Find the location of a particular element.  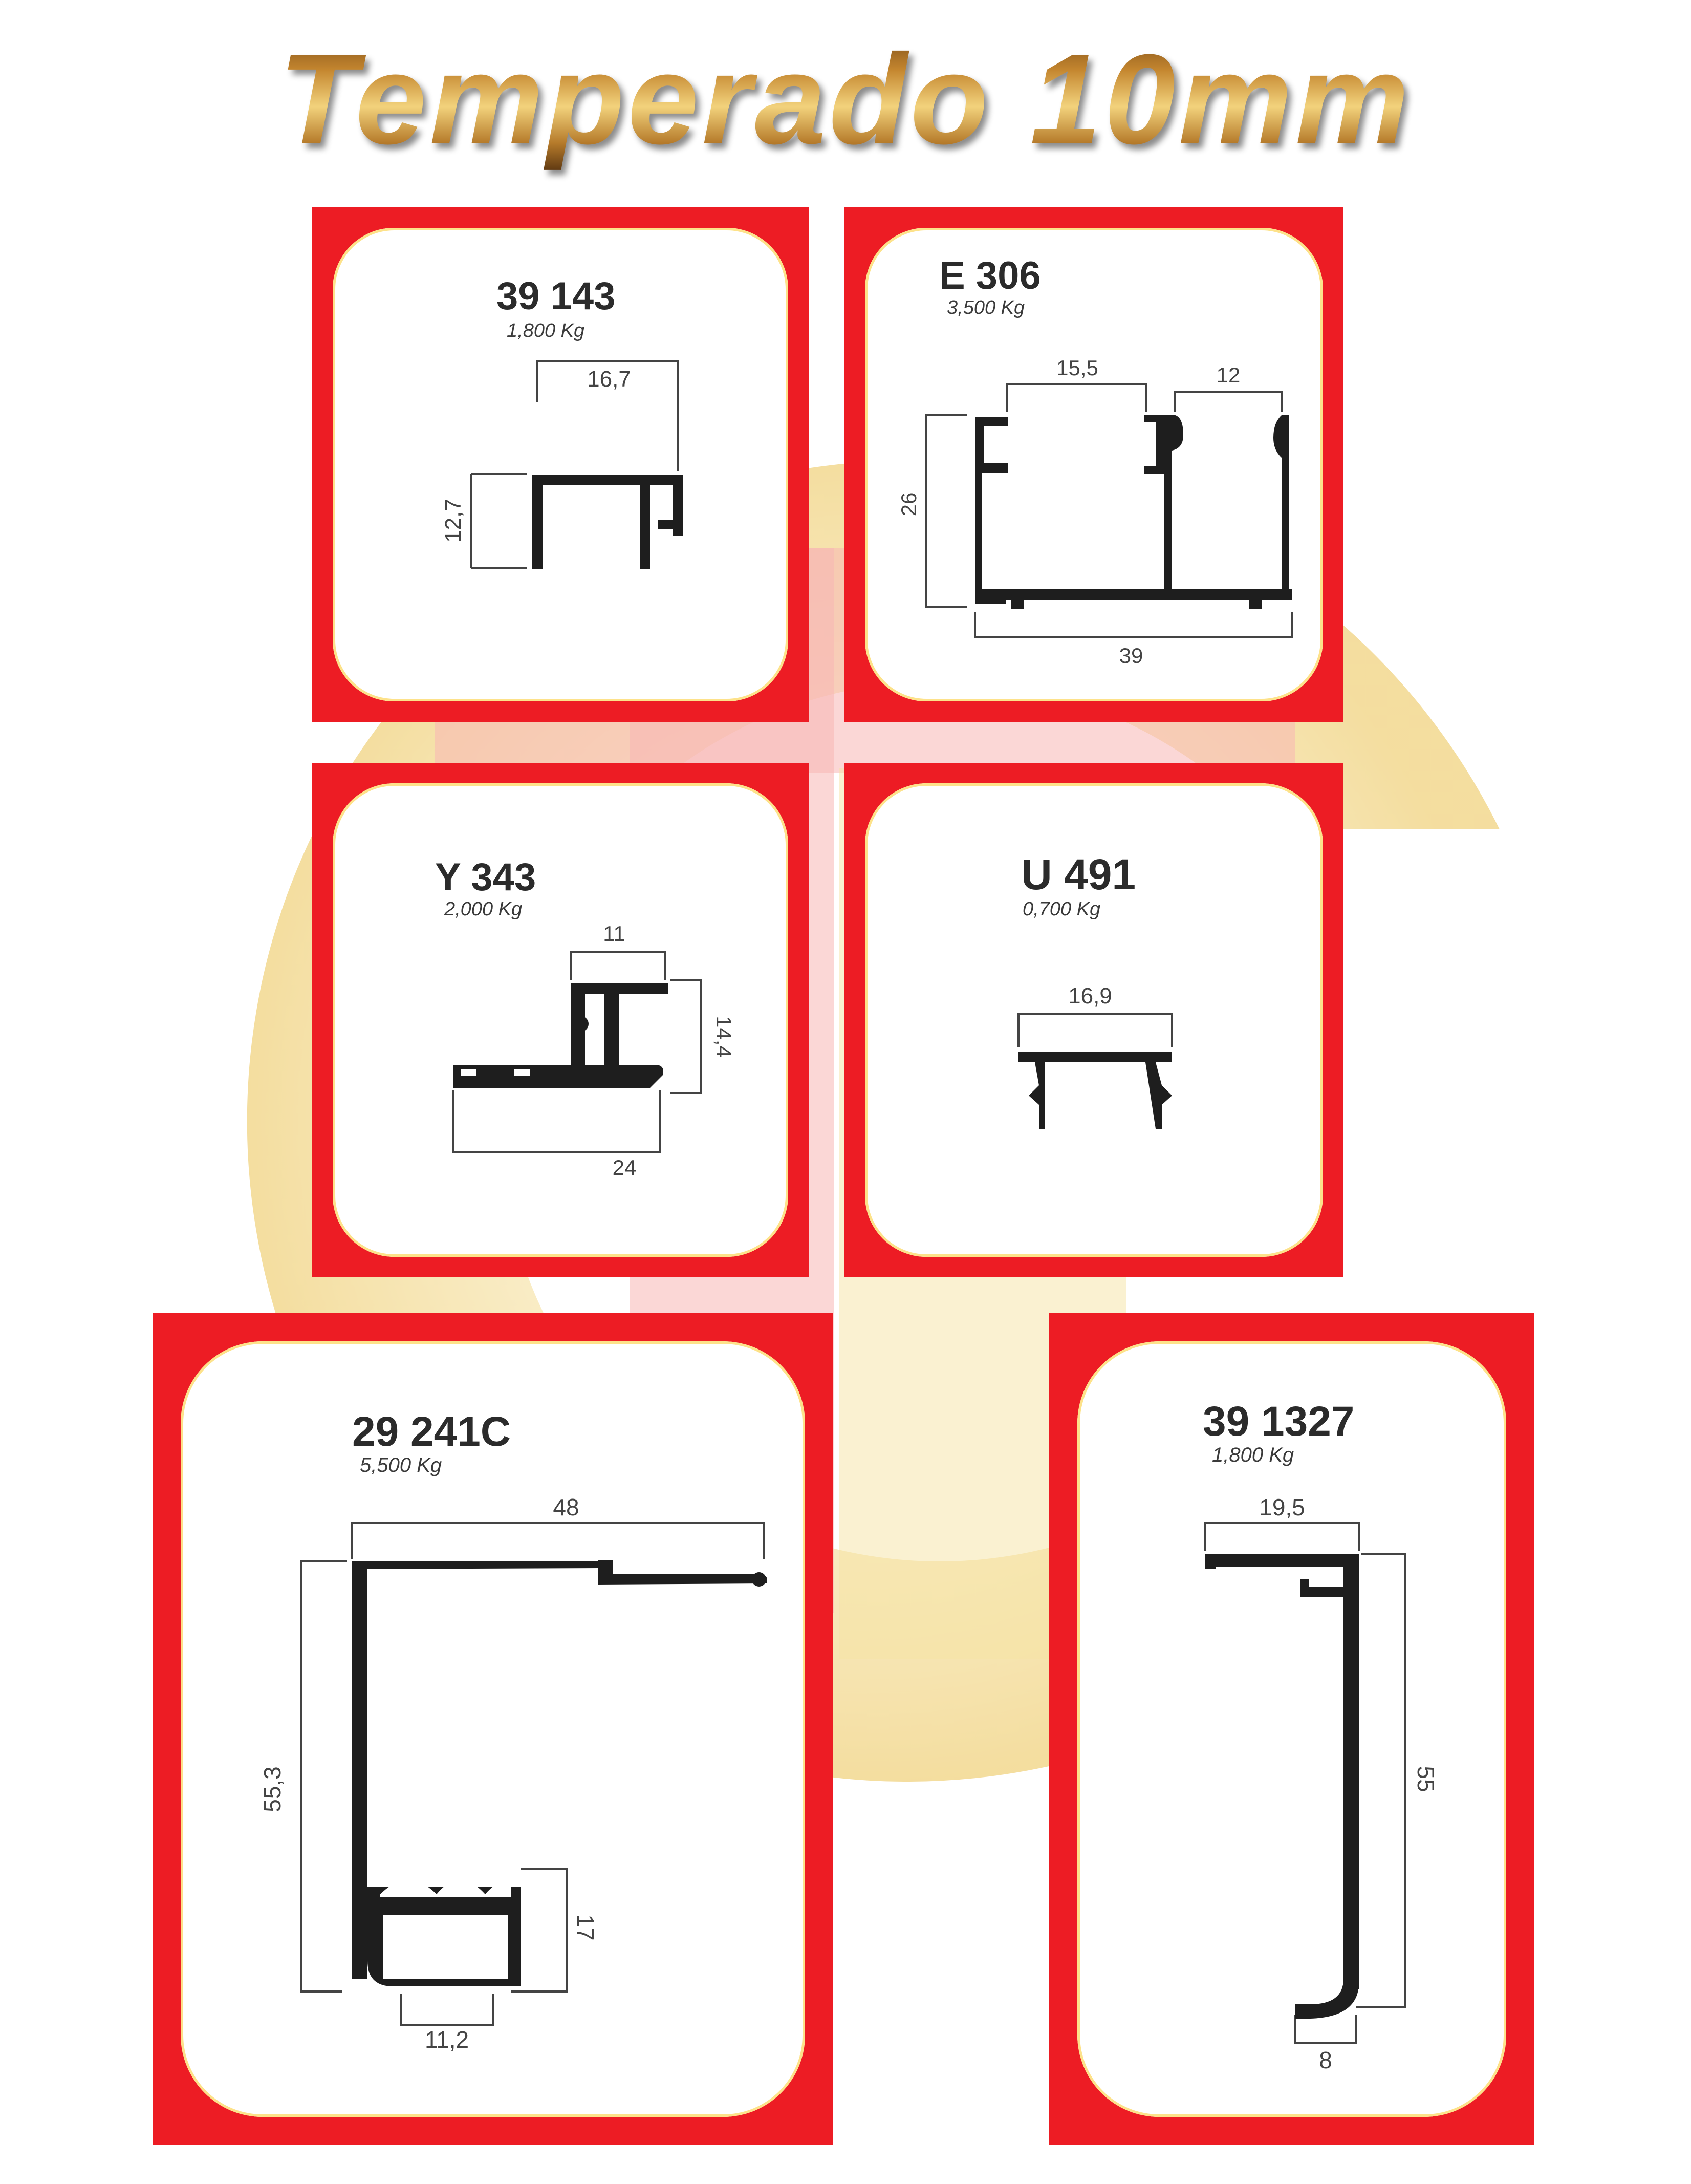

dim-width-bottom: 24 is located at coordinates (625, 1167).